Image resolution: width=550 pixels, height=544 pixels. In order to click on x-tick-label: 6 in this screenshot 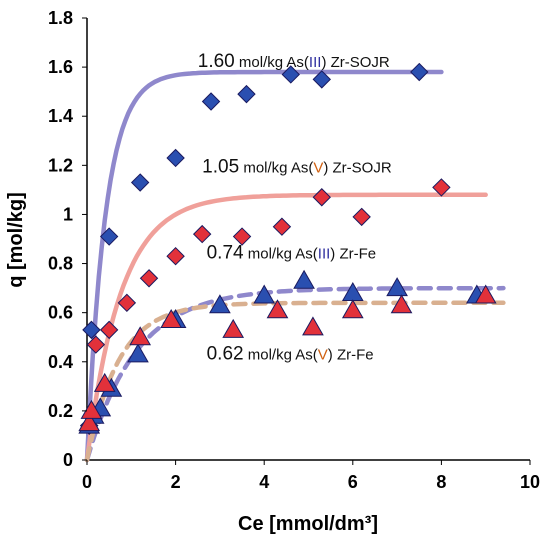, I will do `click(353, 482)`.